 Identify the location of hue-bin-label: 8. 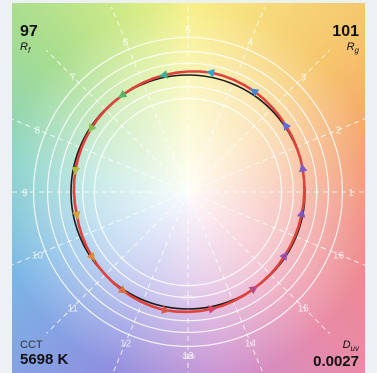
(38, 131).